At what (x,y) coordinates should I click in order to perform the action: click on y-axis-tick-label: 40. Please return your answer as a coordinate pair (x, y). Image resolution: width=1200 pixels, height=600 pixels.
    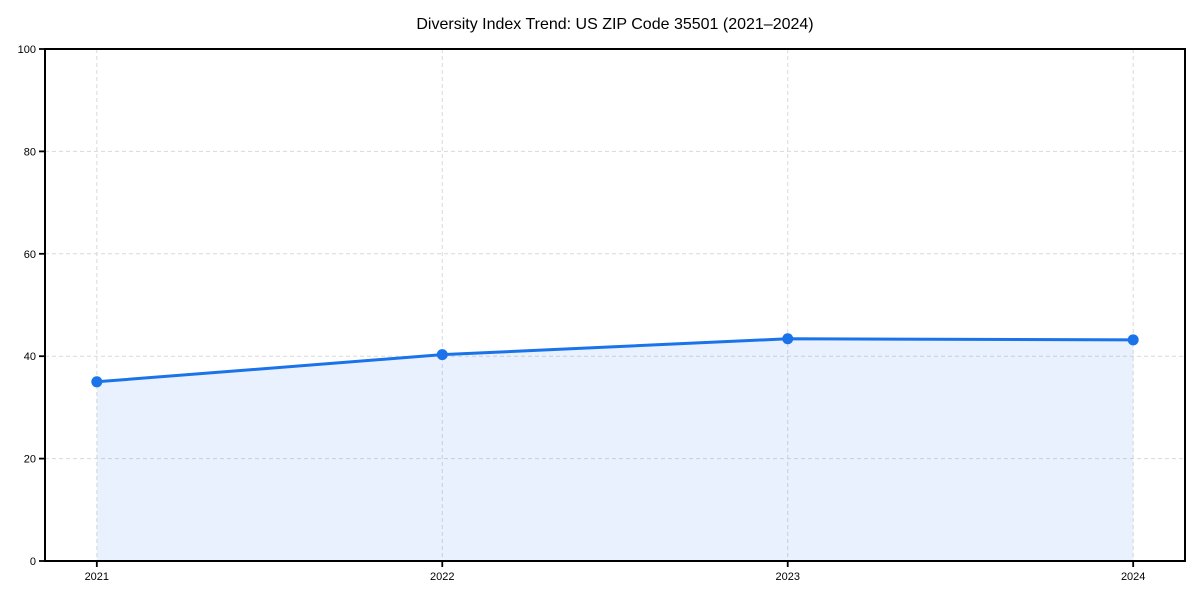
    Looking at the image, I should click on (30, 357).